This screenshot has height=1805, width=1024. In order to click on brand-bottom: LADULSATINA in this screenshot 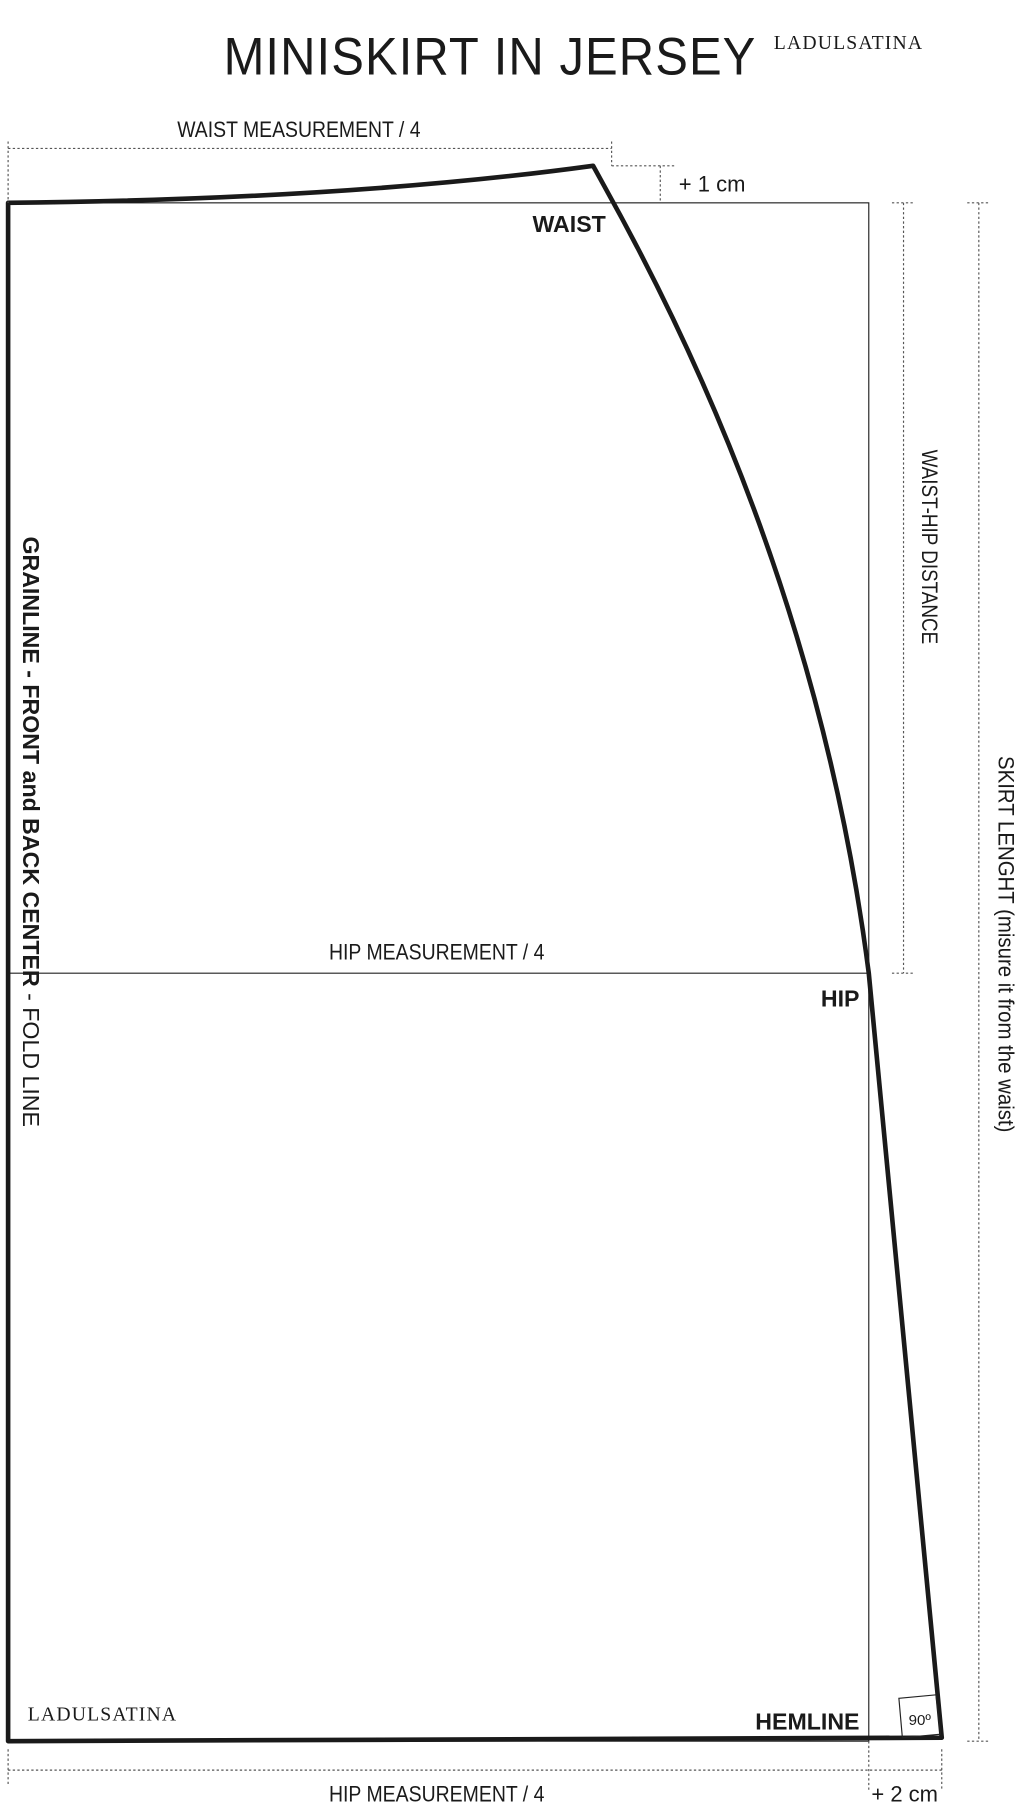, I will do `click(102, 1714)`.